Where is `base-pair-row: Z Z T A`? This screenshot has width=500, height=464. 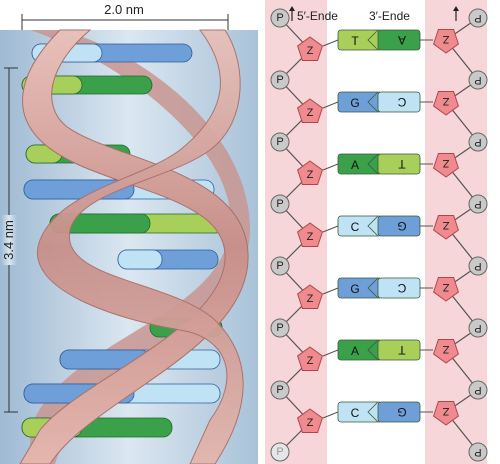 base-pair-row: Z Z T A is located at coordinates (378, 45).